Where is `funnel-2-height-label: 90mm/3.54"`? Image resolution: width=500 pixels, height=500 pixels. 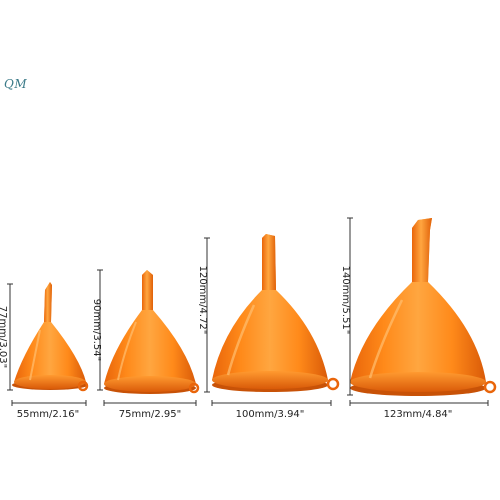
funnel-2-height-label: 90mm/3.54" is located at coordinates (96, 330).